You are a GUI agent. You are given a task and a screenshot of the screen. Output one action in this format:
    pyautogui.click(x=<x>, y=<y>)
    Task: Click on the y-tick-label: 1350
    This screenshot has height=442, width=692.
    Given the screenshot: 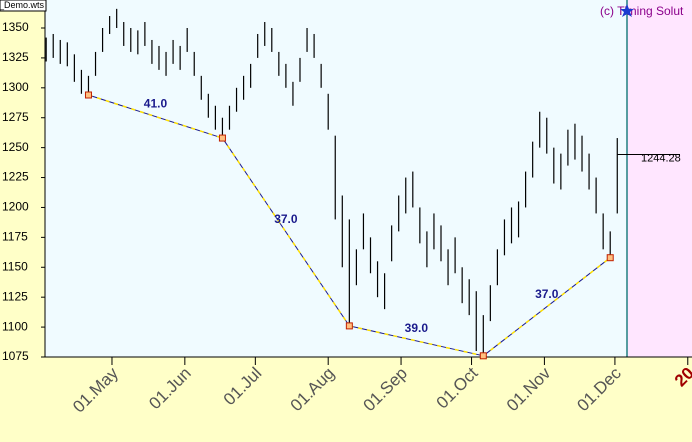 What is the action you would take?
    pyautogui.click(x=15, y=27)
    